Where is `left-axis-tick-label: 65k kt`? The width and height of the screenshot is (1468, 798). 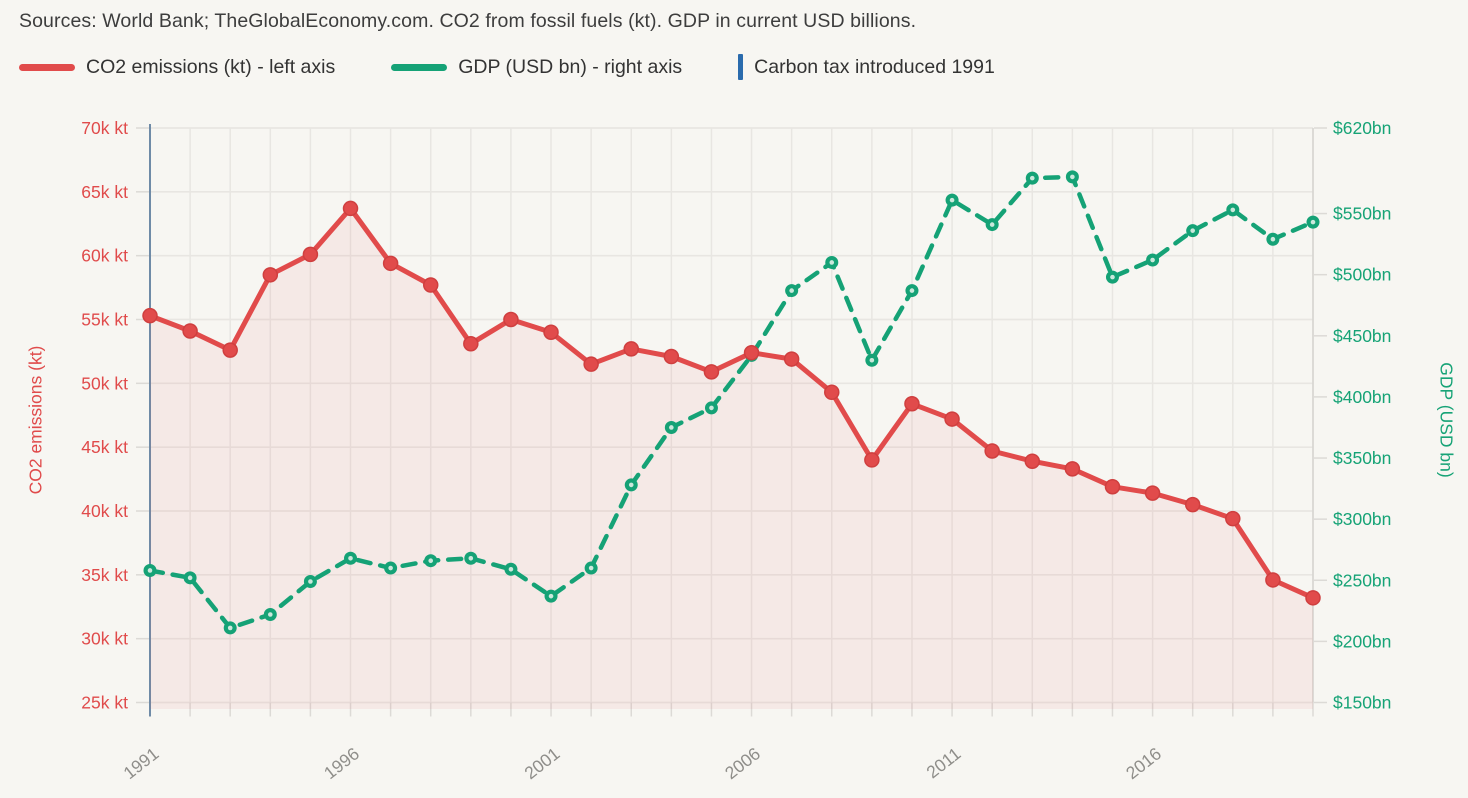
left-axis-tick-label: 65k kt is located at coordinates (104, 192).